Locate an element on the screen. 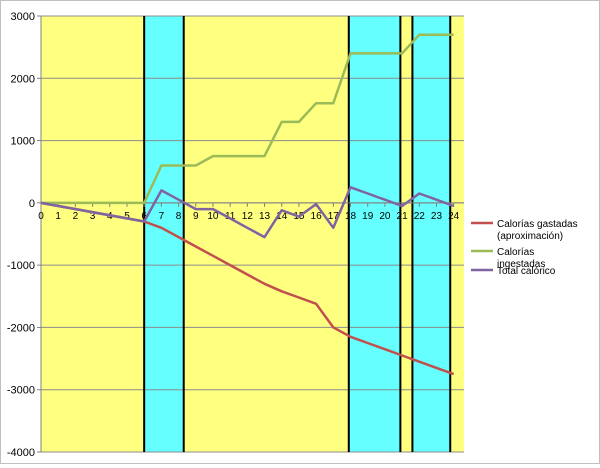 The image size is (600, 468). y-tick-label: 0 is located at coordinates (32, 204).